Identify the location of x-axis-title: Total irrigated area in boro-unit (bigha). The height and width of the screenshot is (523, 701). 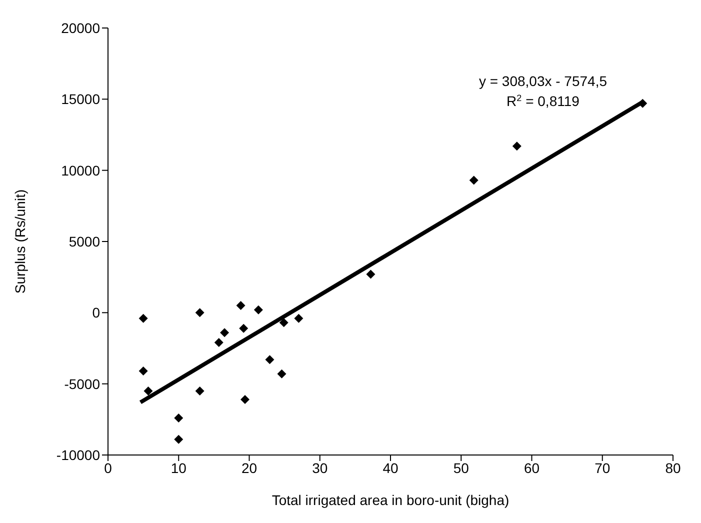
(391, 500).